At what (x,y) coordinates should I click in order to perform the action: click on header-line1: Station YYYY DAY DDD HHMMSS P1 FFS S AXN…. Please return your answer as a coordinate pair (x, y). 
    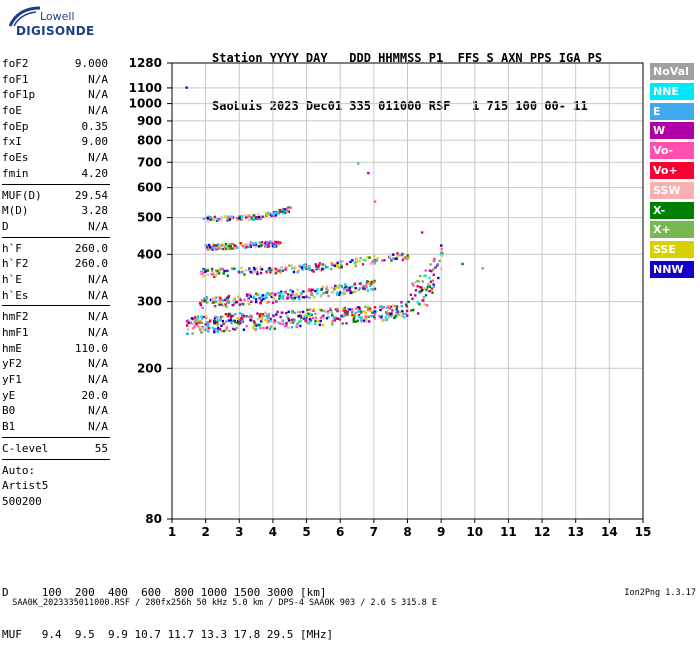
    Looking at the image, I should click on (407, 58).